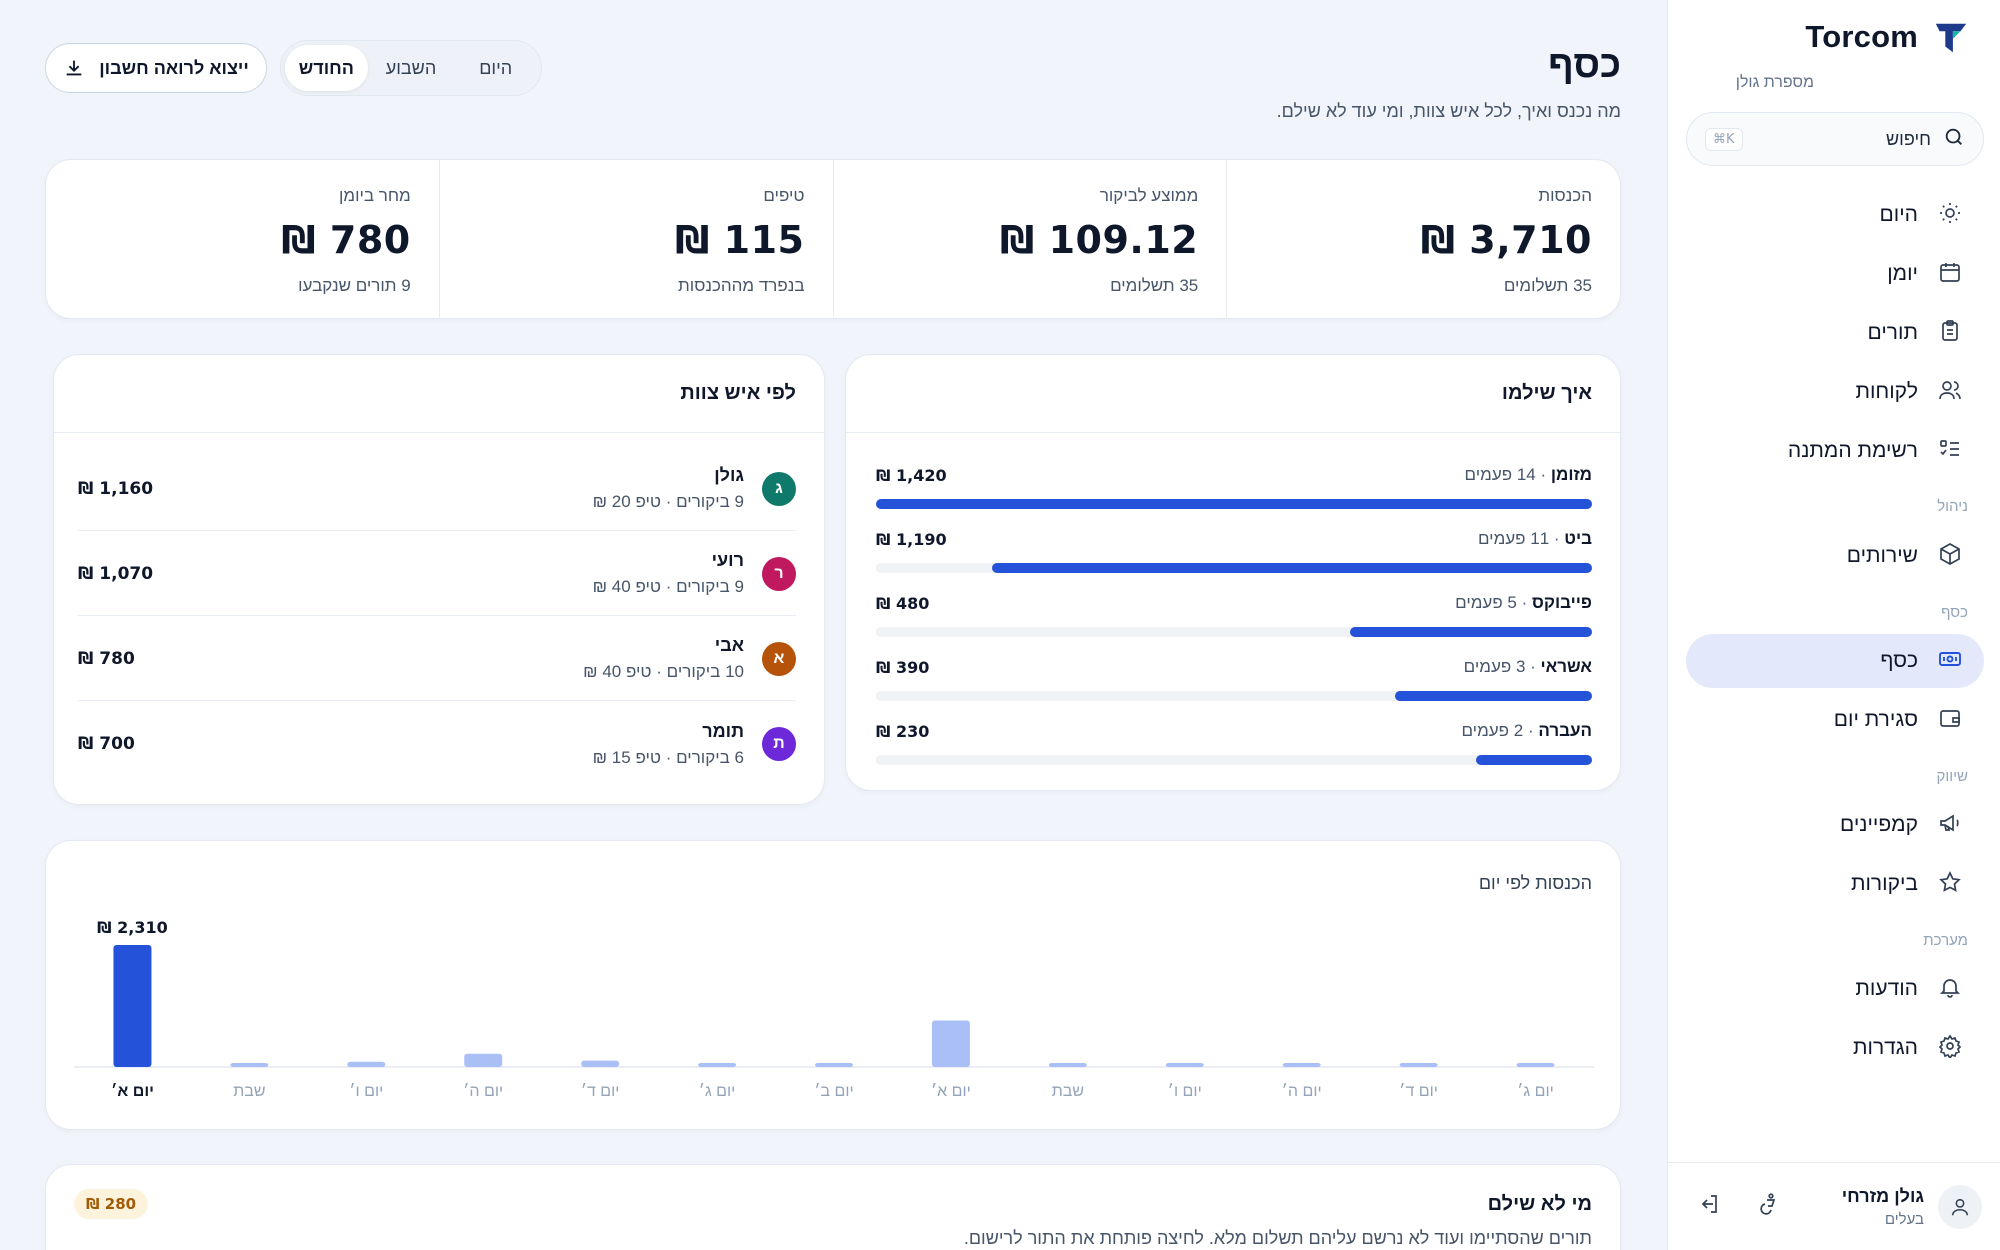 The width and height of the screenshot is (2000, 1250). Describe the element at coordinates (1500, 474) in the screenshot. I see `payment-count: 14 פעמים` at that location.